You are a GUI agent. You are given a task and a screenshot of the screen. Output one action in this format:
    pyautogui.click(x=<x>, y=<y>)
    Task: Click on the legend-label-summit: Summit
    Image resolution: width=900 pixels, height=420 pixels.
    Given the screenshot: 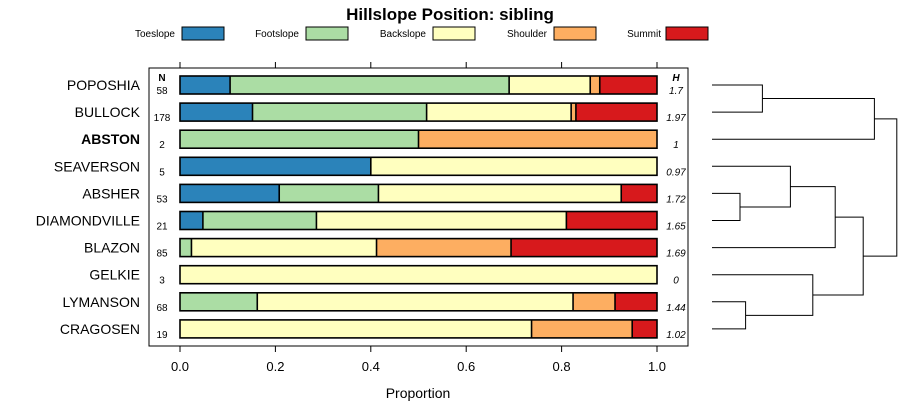 What is the action you would take?
    pyautogui.click(x=644, y=34)
    